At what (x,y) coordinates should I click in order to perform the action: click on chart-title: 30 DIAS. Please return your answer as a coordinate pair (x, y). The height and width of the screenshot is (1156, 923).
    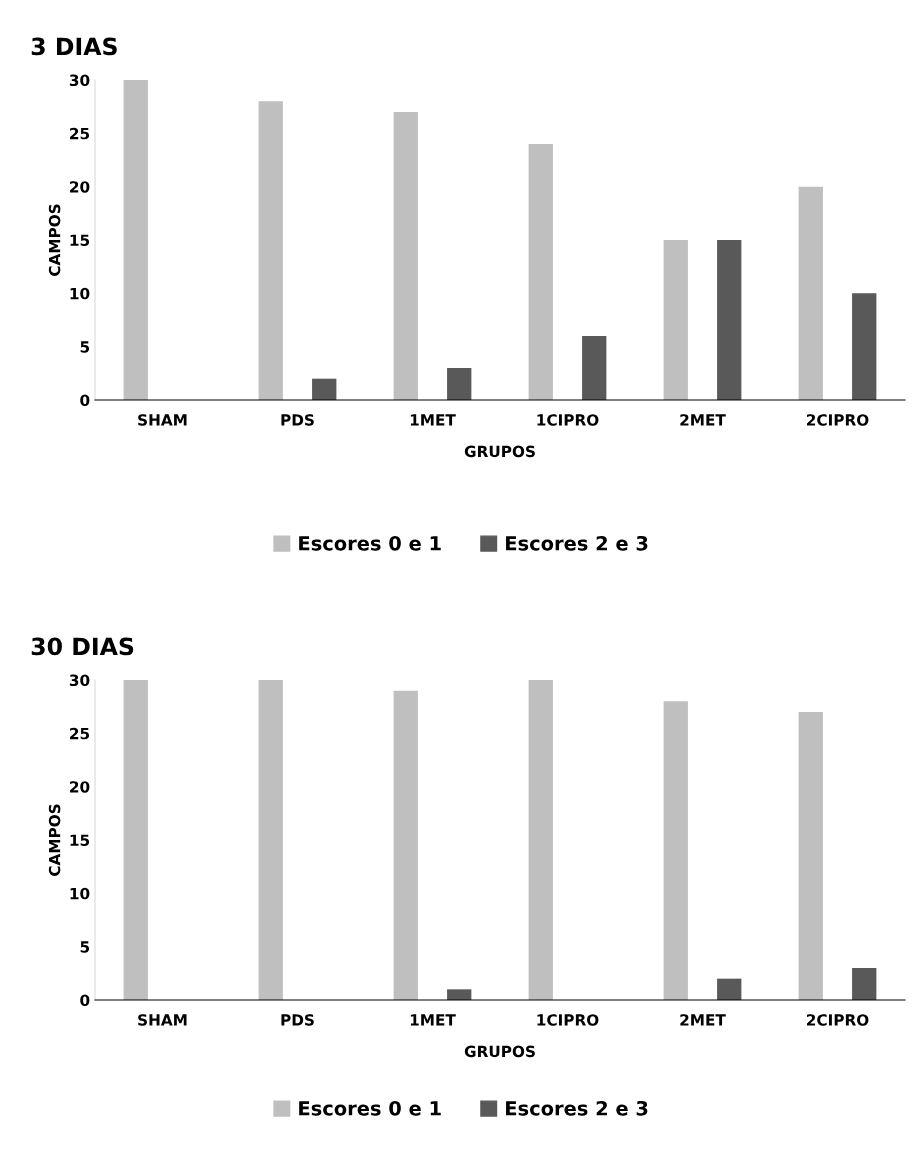
    Looking at the image, I should click on (82, 646).